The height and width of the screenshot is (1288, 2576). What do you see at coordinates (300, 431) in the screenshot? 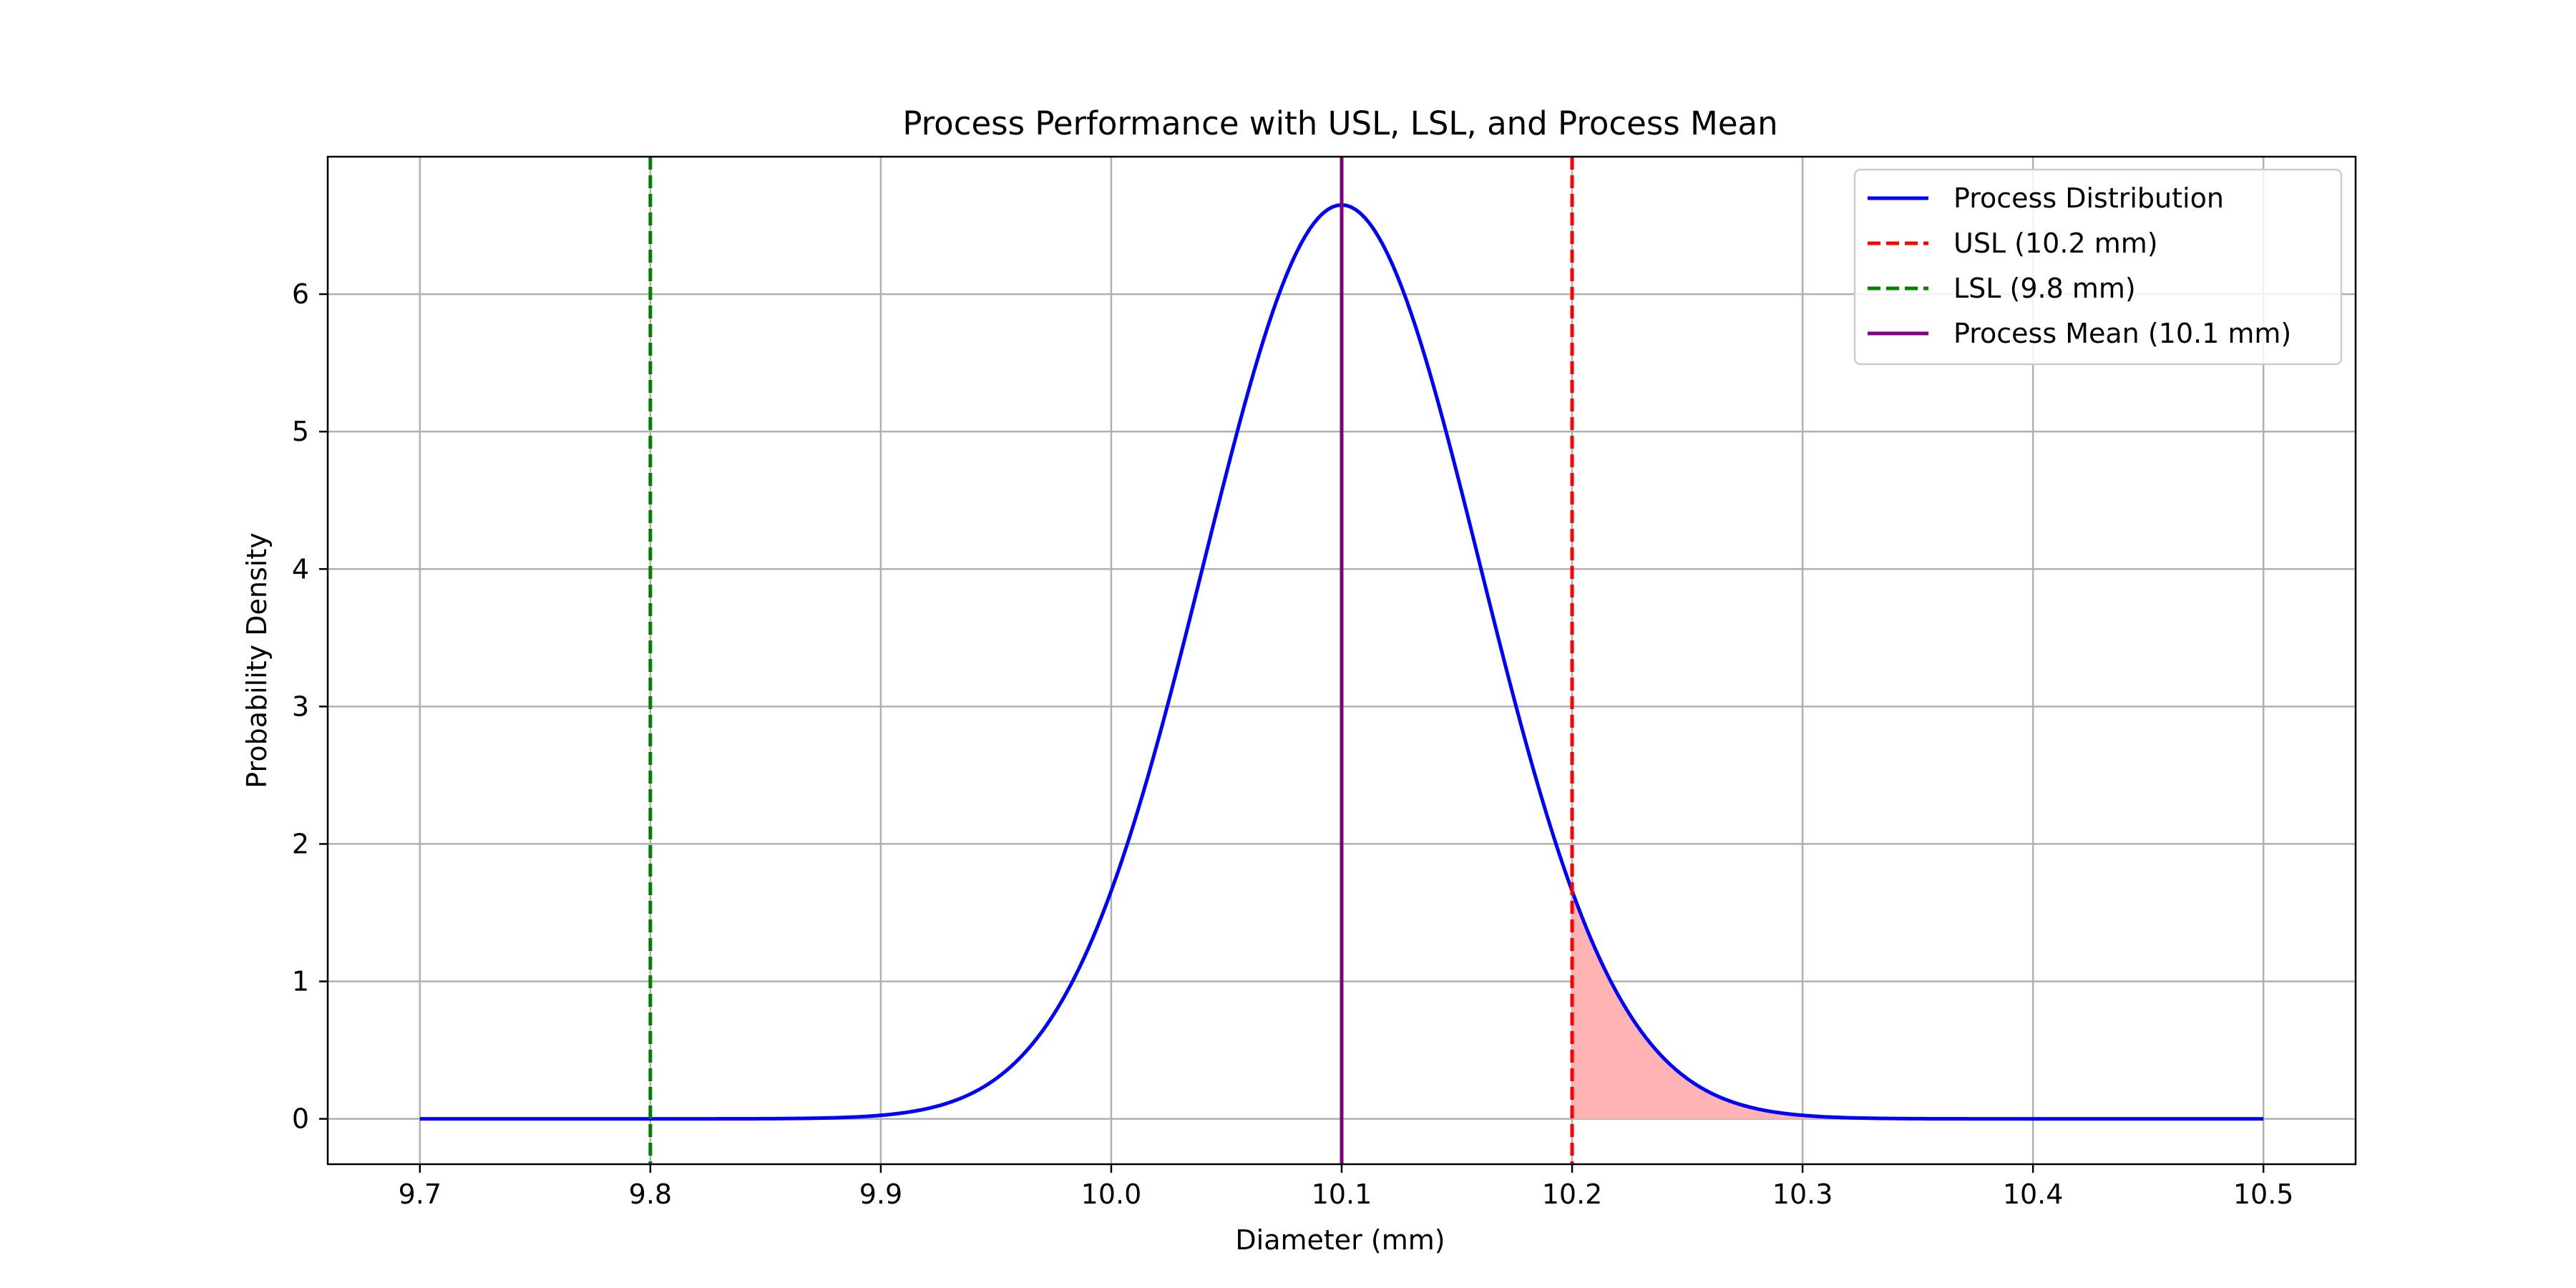
I see `y-tick-label: 5` at bounding box center [300, 431].